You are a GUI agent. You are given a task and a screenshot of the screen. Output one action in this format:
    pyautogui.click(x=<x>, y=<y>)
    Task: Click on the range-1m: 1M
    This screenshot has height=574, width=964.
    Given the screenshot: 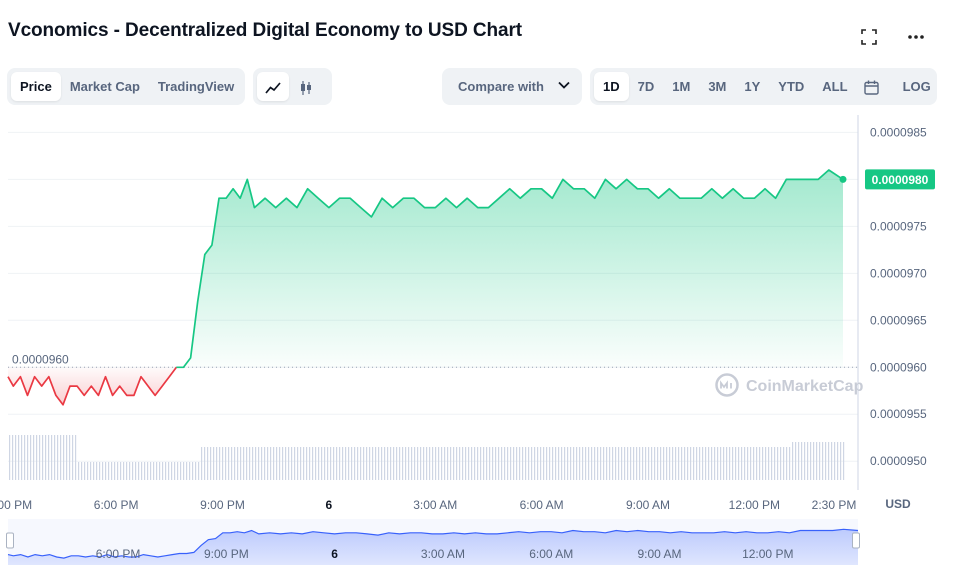 What is the action you would take?
    pyautogui.click(x=681, y=86)
    